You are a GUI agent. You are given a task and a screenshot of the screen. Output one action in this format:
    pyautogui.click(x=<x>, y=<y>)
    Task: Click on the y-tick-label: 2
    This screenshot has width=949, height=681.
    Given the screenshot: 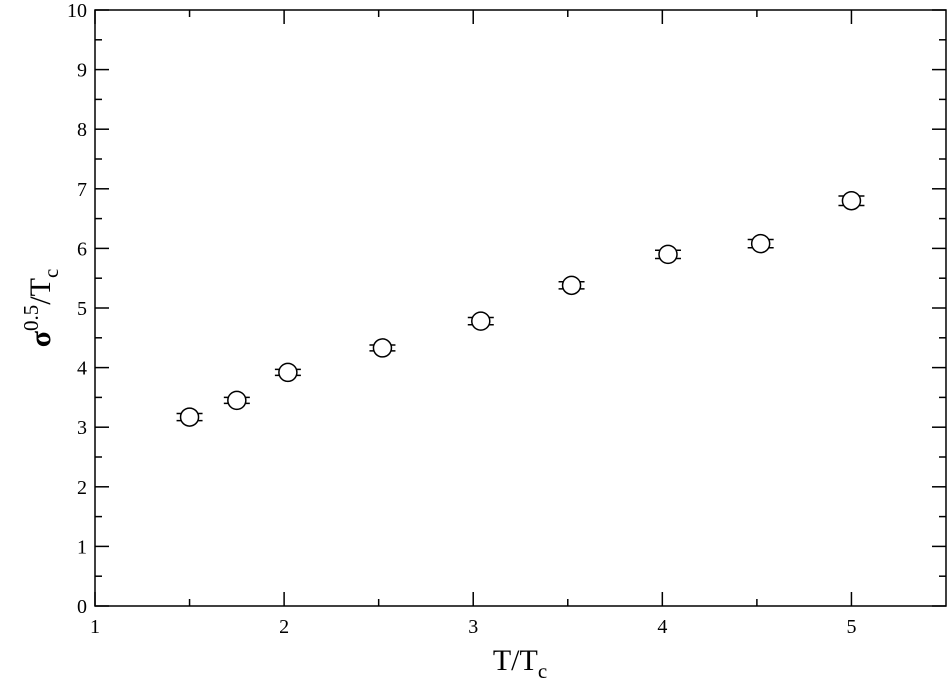 What is the action you would take?
    pyautogui.click(x=82, y=488)
    